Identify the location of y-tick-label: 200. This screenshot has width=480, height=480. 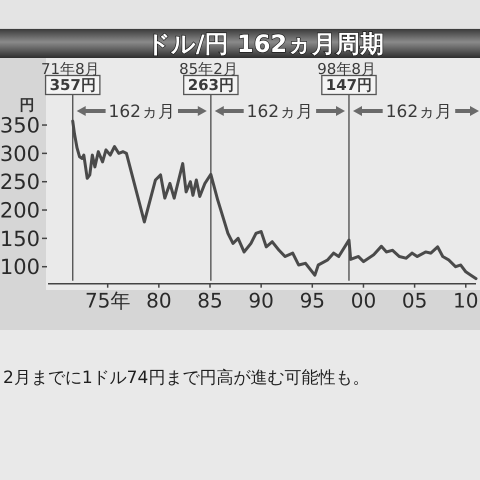
(20, 210).